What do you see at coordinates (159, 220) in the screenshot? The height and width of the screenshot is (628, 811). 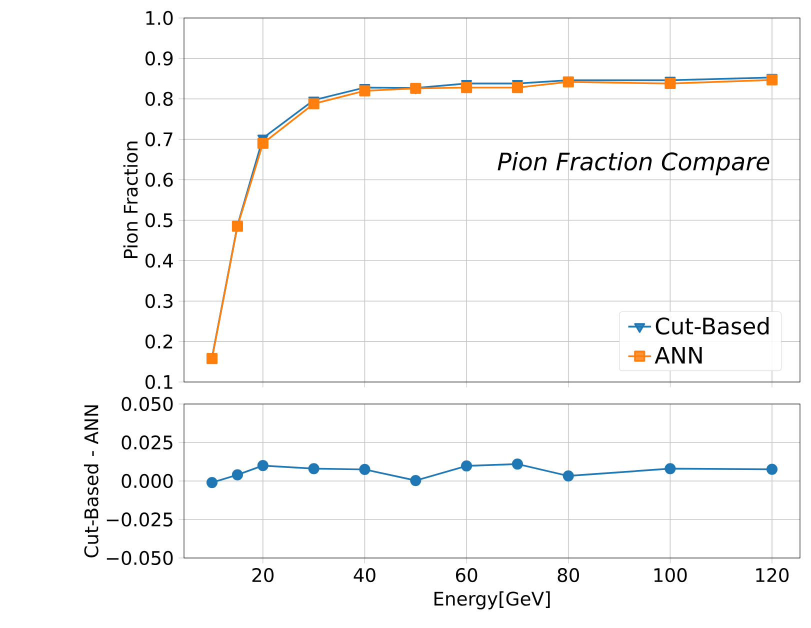 I see `y-tick-label: 0.5` at bounding box center [159, 220].